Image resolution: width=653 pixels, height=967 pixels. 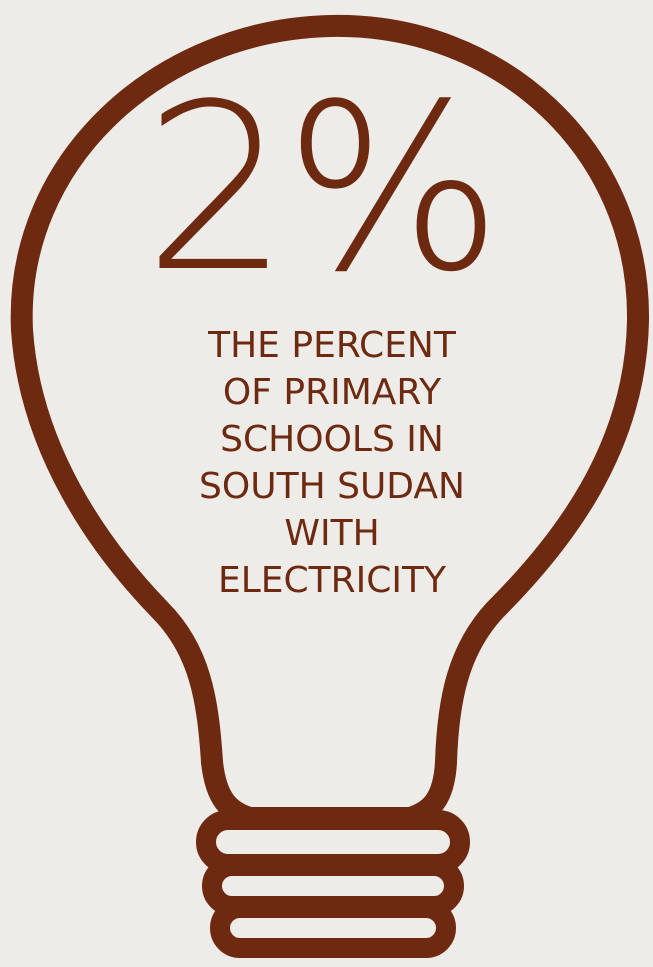 What do you see at coordinates (332, 533) in the screenshot?
I see `caption-line: WITH` at bounding box center [332, 533].